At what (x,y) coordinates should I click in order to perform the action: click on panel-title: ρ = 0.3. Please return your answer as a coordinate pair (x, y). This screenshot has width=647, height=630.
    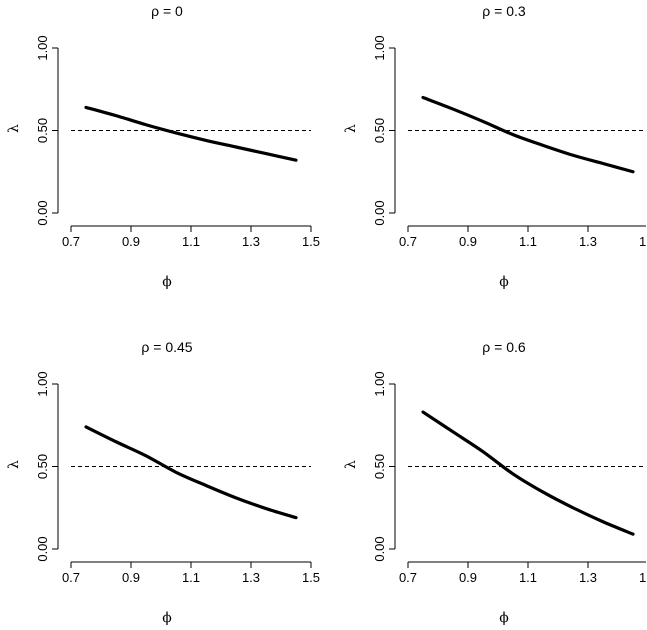
    Looking at the image, I should click on (504, 11).